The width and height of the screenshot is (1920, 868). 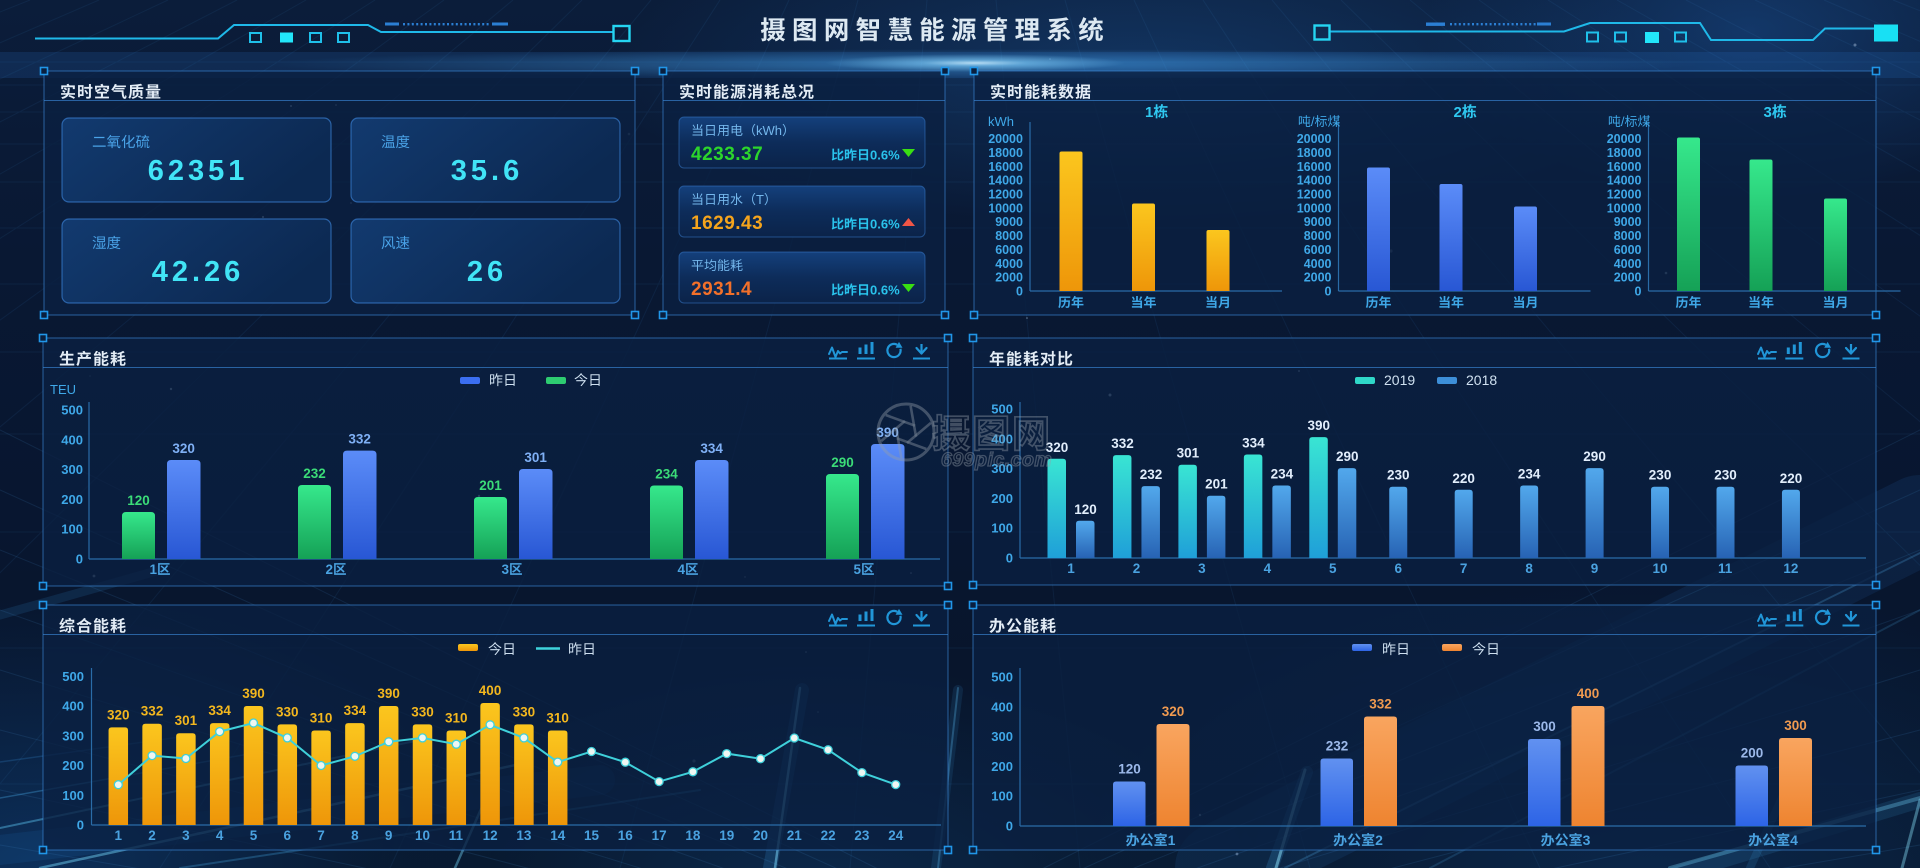 What do you see at coordinates (1129, 769) in the screenshot?
I see `svg-text: 120` at bounding box center [1129, 769].